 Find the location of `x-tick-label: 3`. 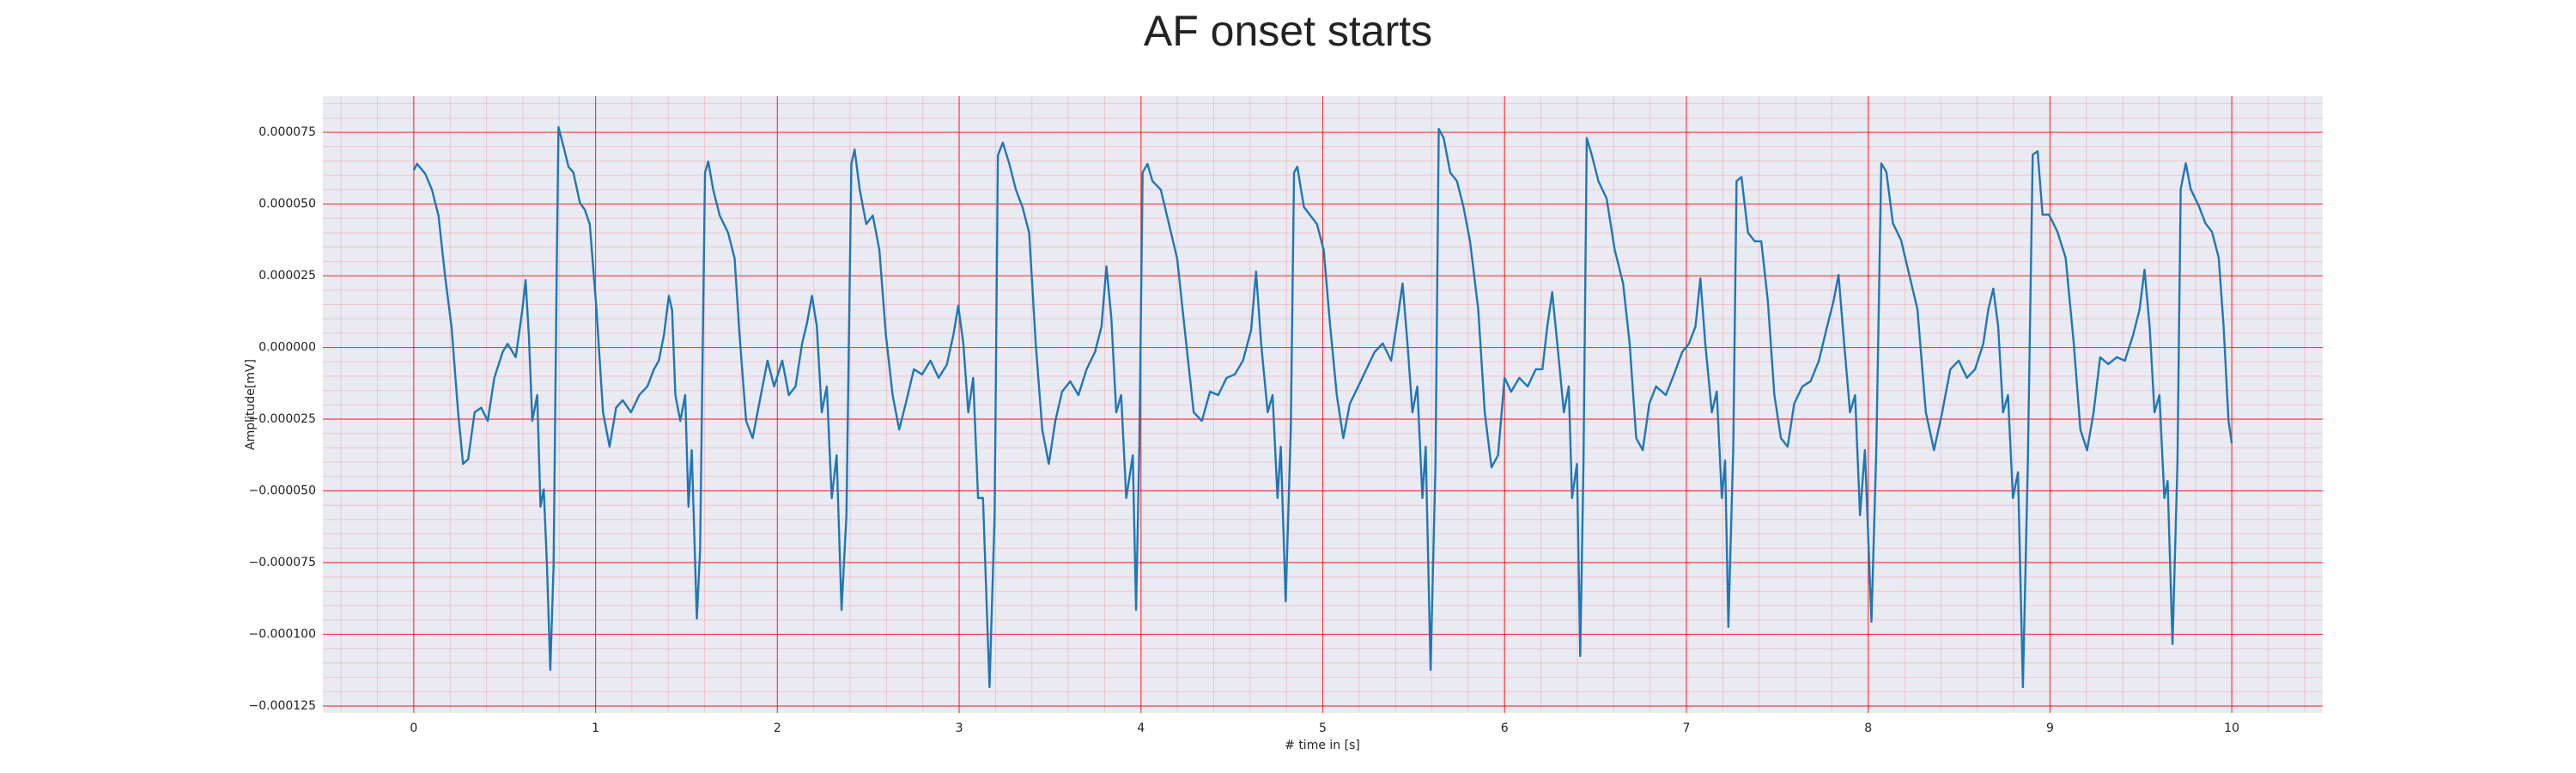

x-tick-label: 3 is located at coordinates (959, 728).